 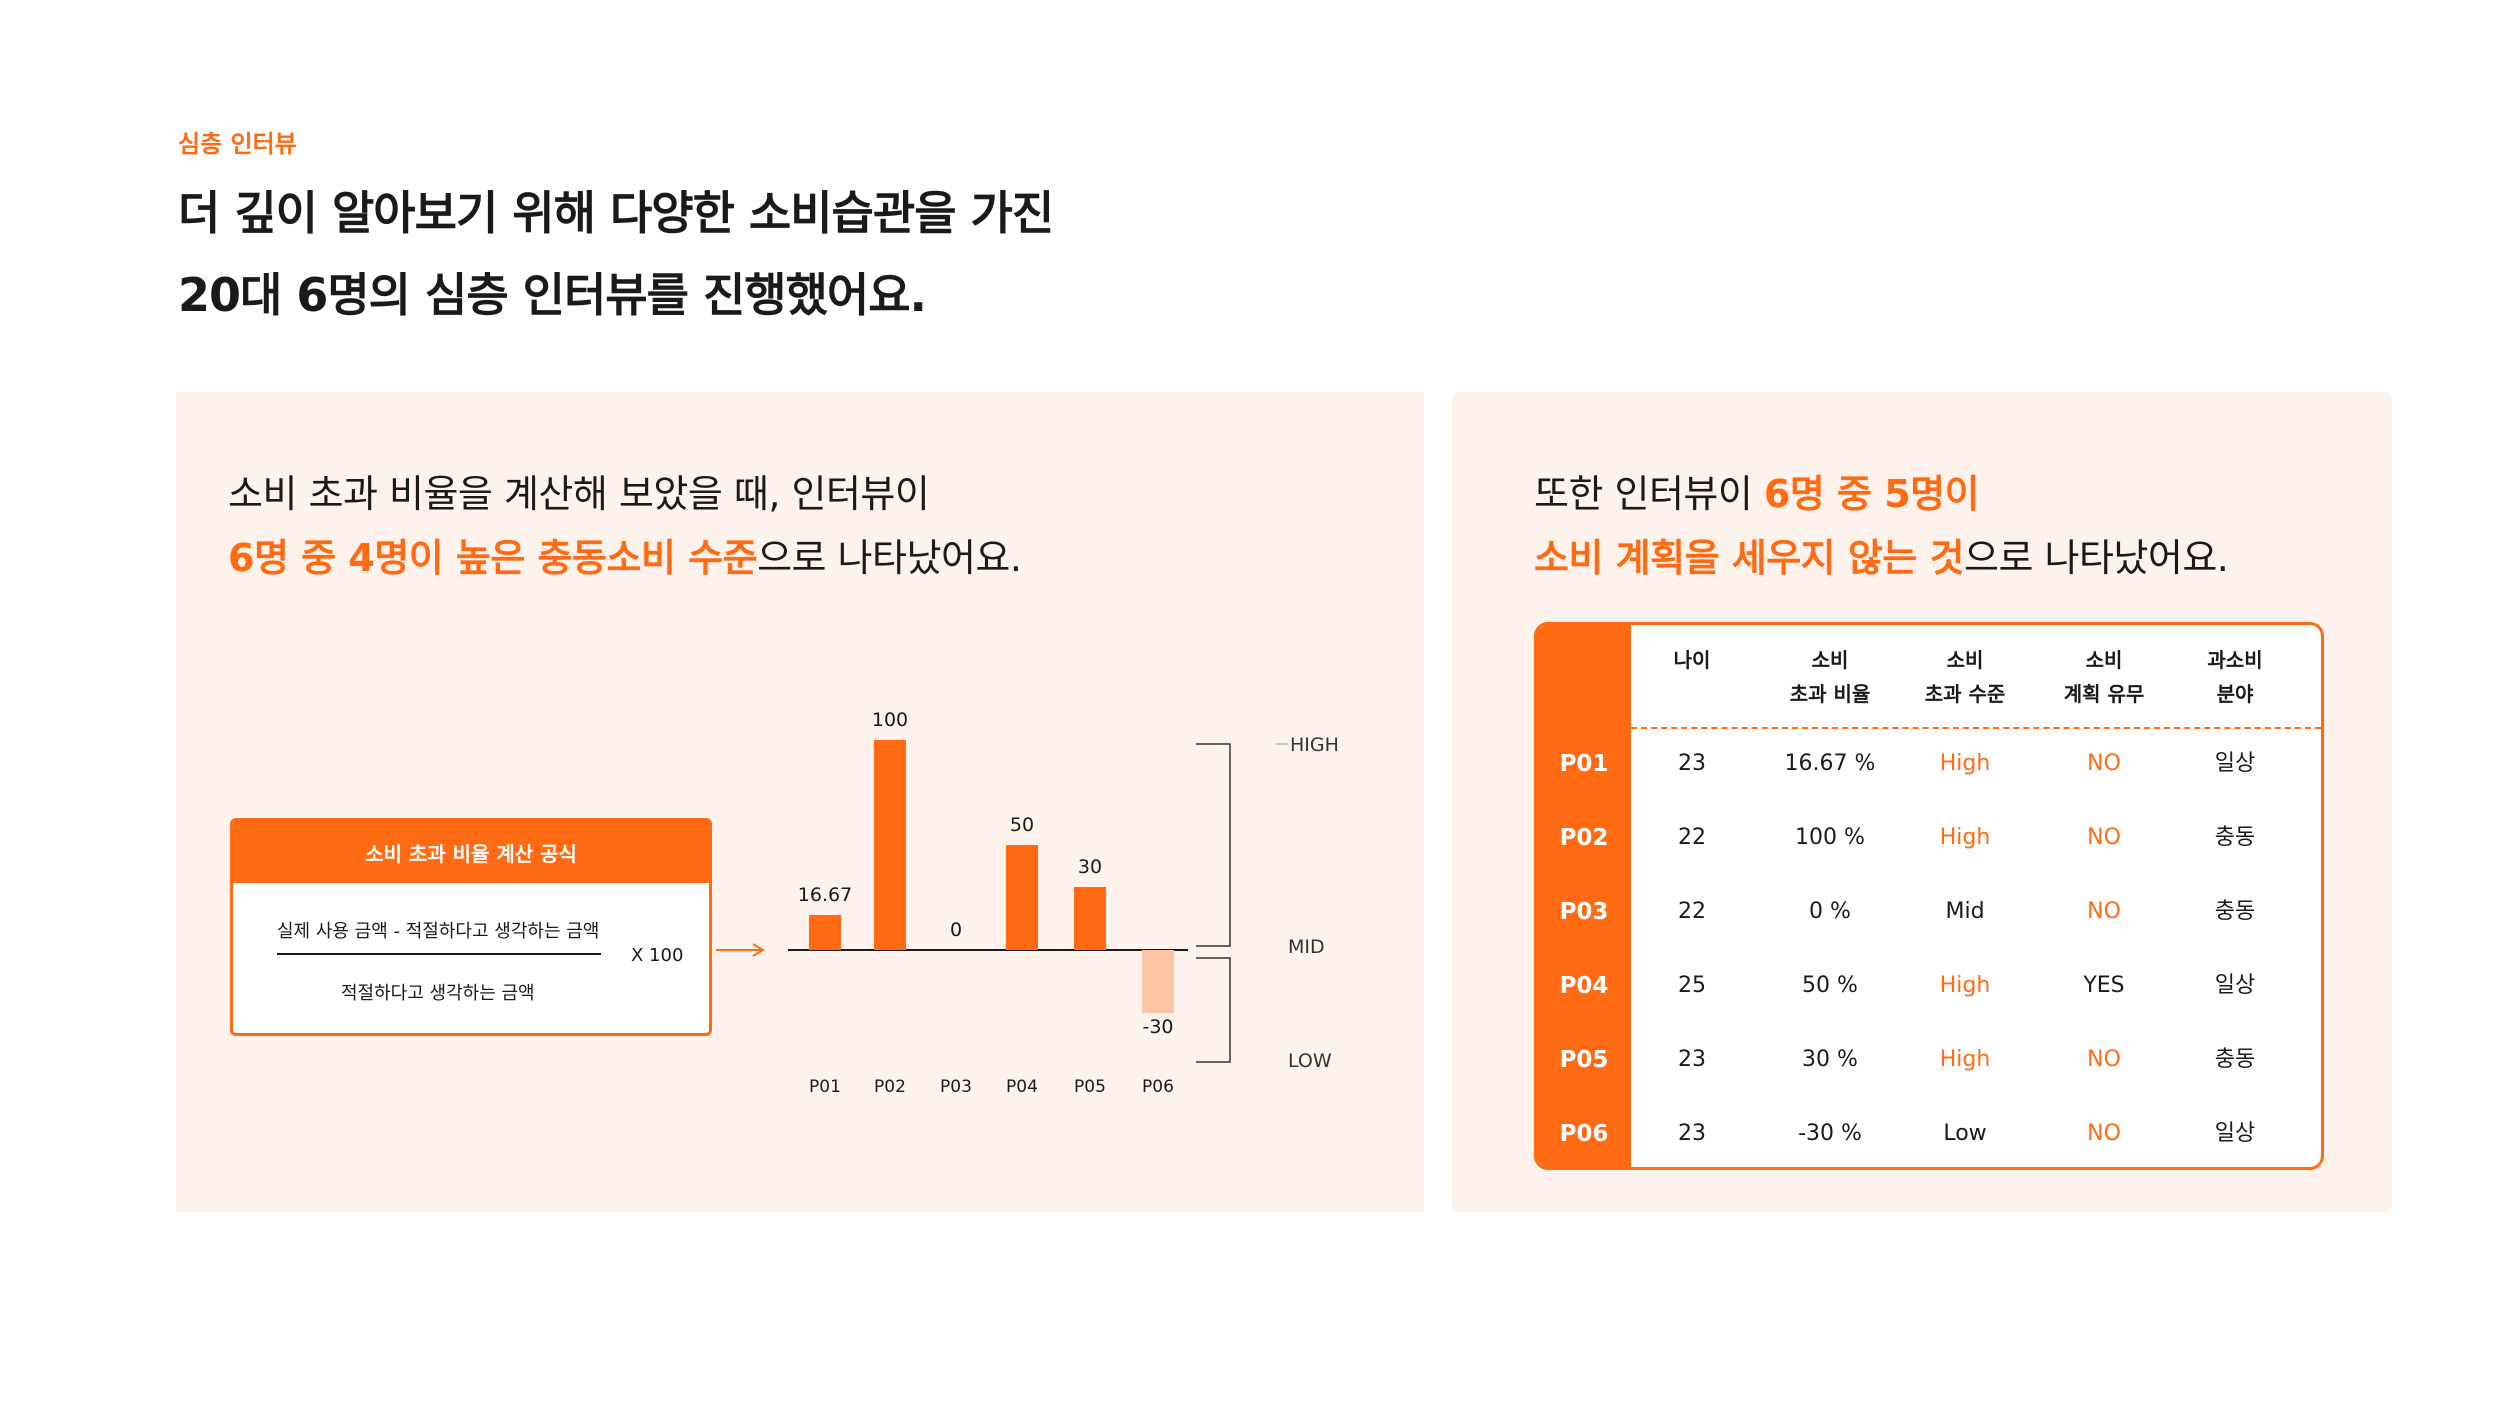 What do you see at coordinates (758, 950) in the screenshot?
I see `arrow-head` at bounding box center [758, 950].